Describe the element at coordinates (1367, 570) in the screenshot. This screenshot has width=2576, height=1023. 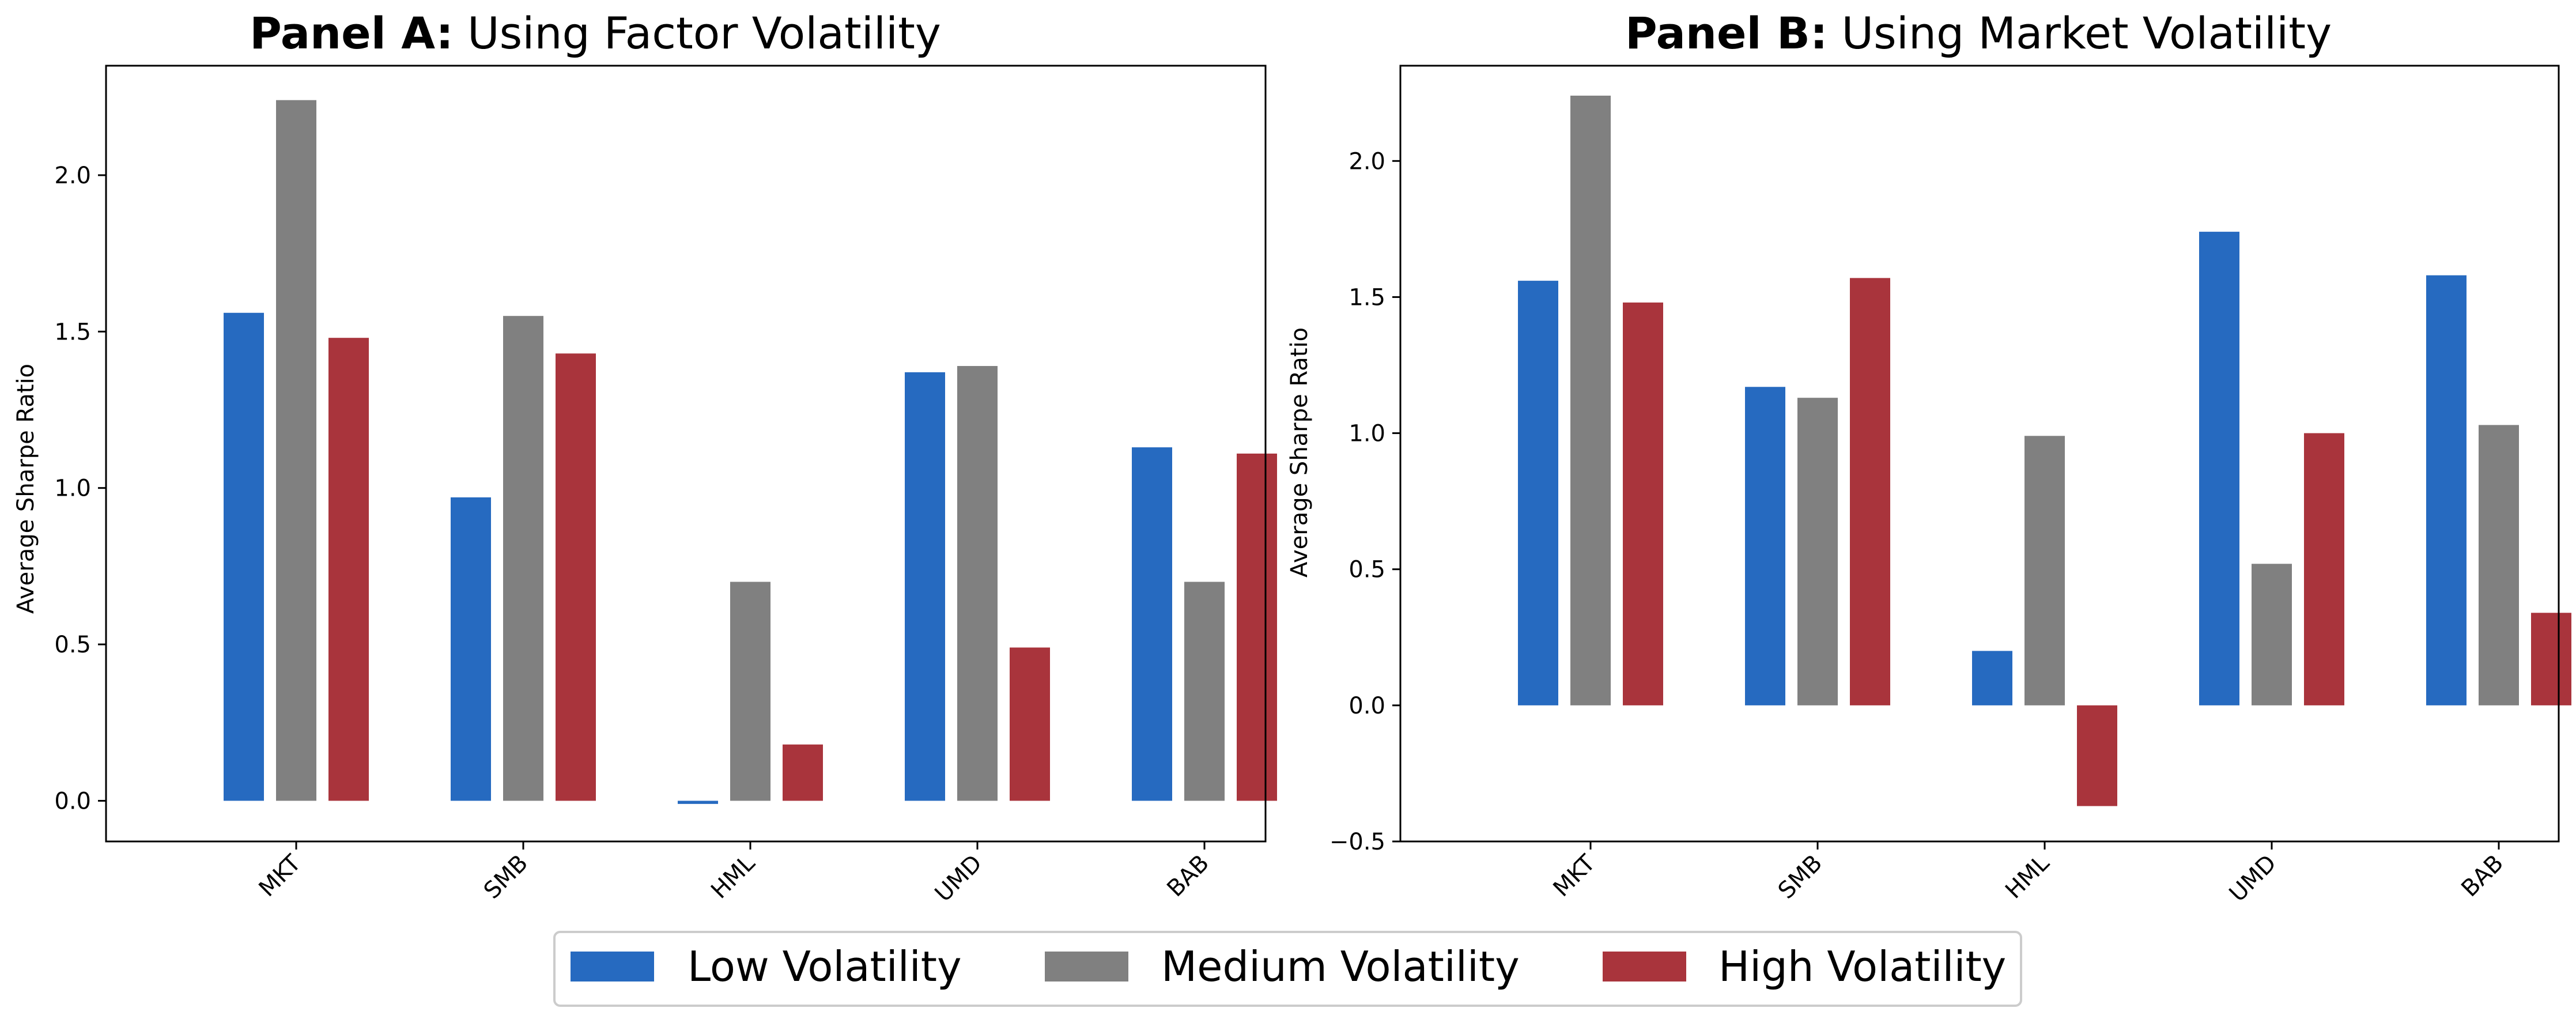
I see `panel-b-y-tick-label: 0.5` at that location.